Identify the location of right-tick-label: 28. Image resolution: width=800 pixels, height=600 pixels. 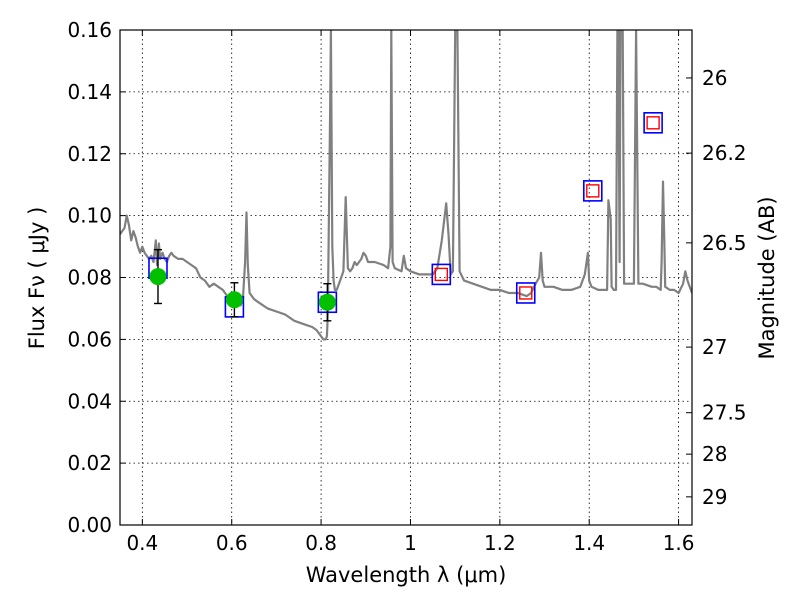
(714, 454).